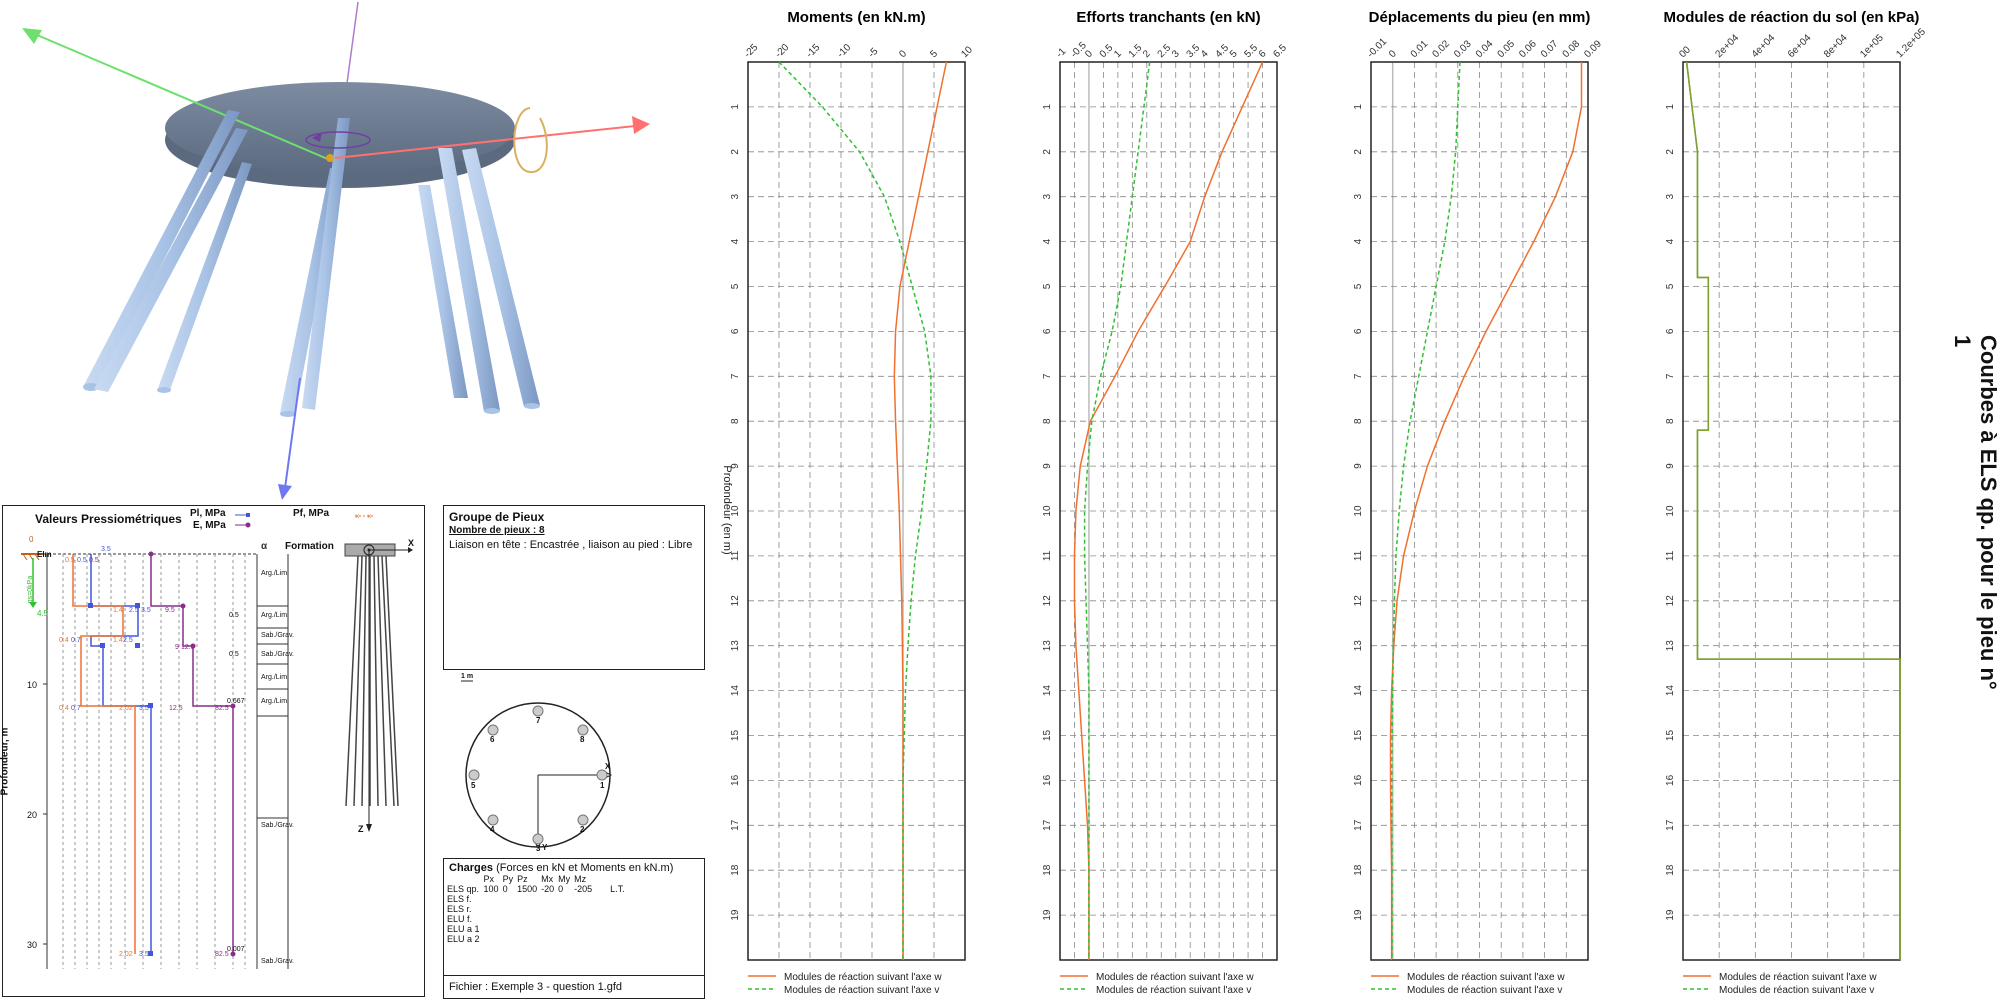 The height and width of the screenshot is (1000, 2000). What do you see at coordinates (727, 509) in the screenshot?
I see `depth-axis-title: Profondeur (en m)` at bounding box center [727, 509].